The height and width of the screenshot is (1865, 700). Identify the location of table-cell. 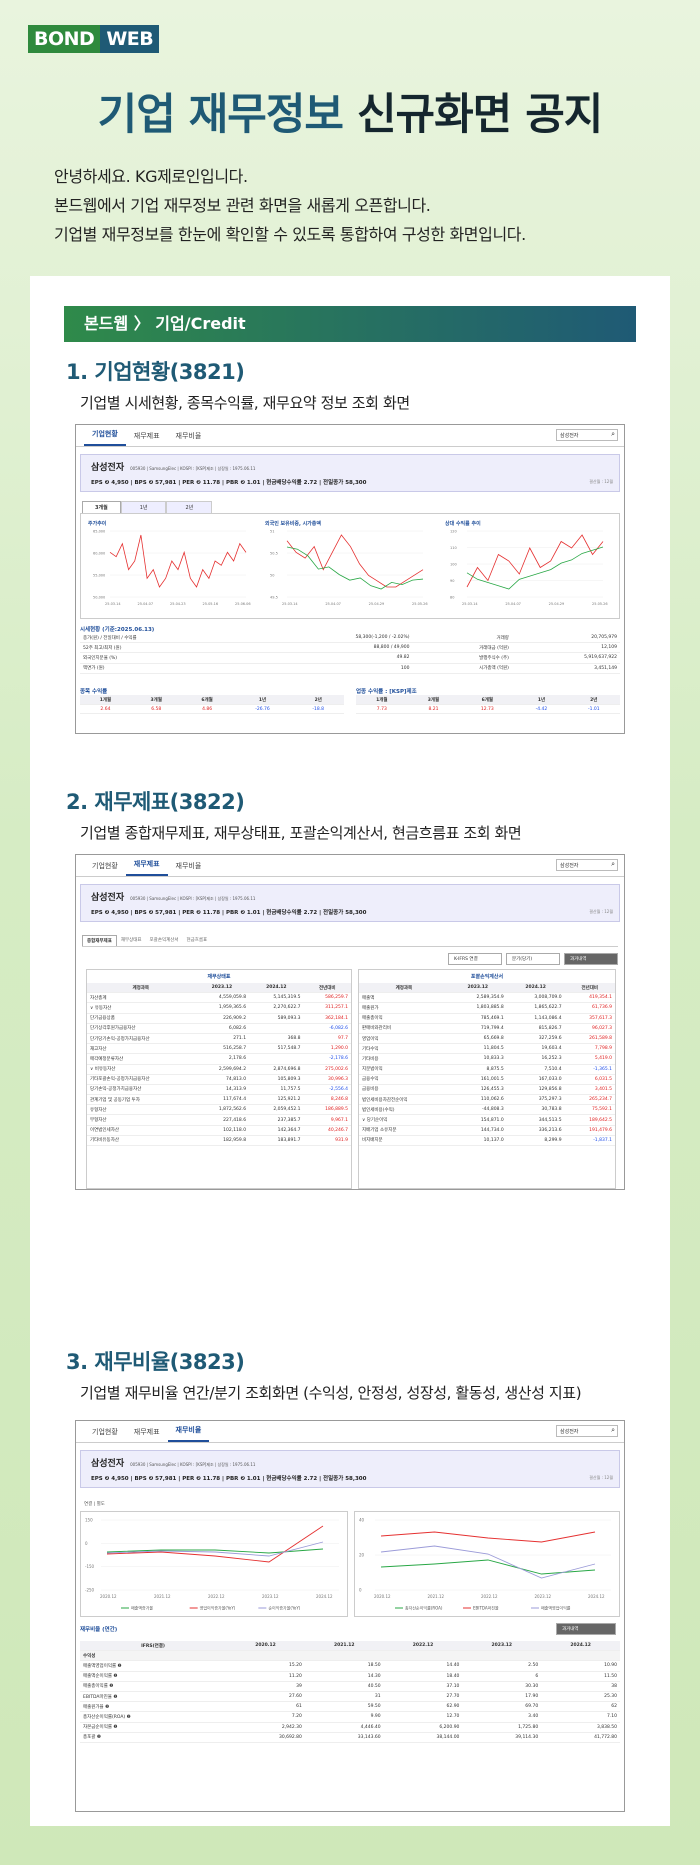
(276, 1059).